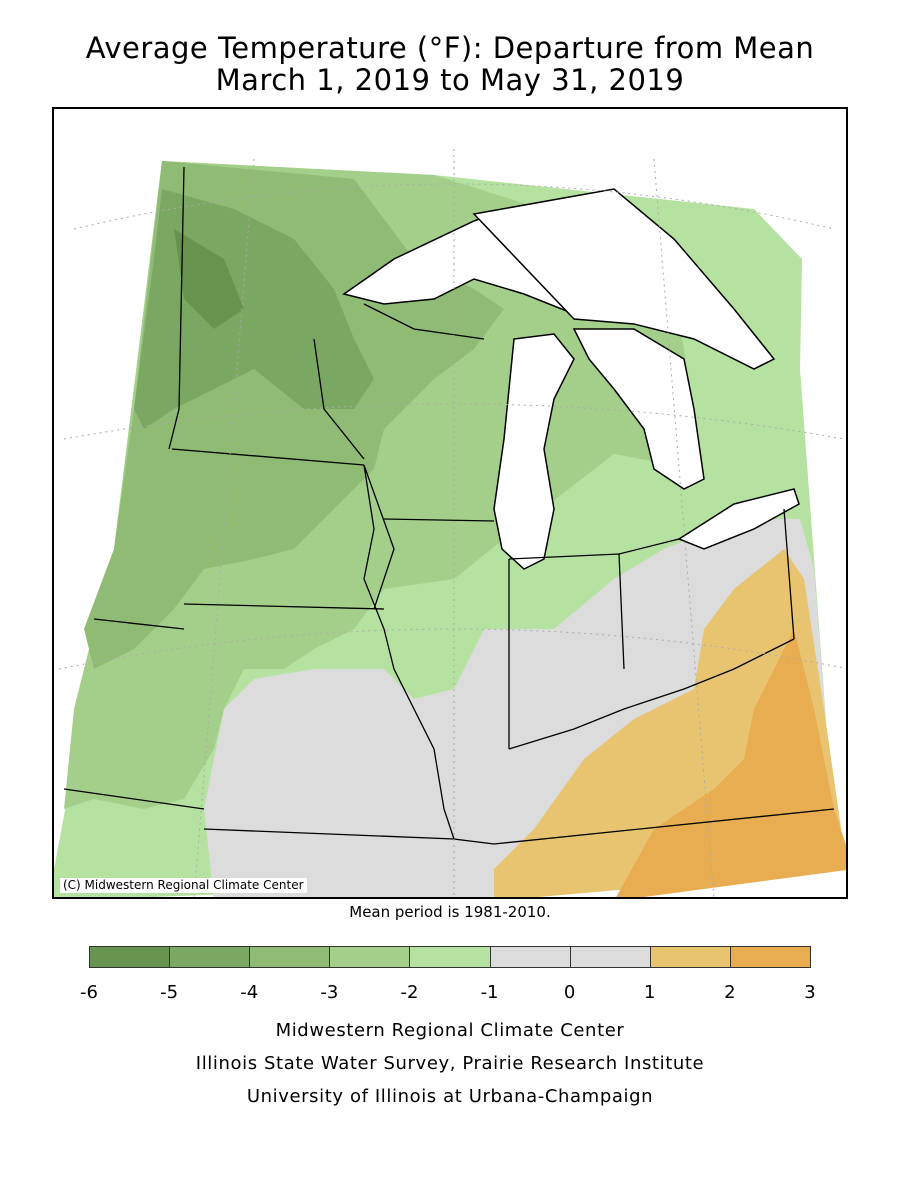 The height and width of the screenshot is (1200, 900). Describe the element at coordinates (450, 80) in the screenshot. I see `map-date-range: March 1, 2019 to May 31, 2019` at that location.